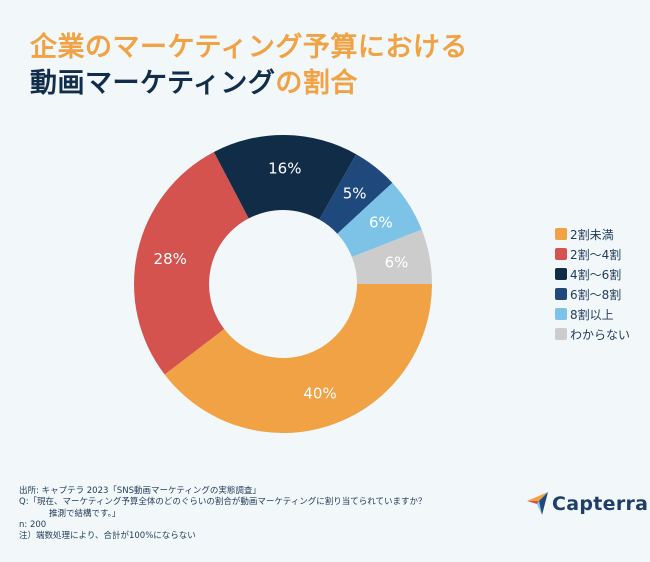 The image size is (650, 562). Describe the element at coordinates (381, 223) in the screenshot. I see `slice-label-5: 6%` at that location.